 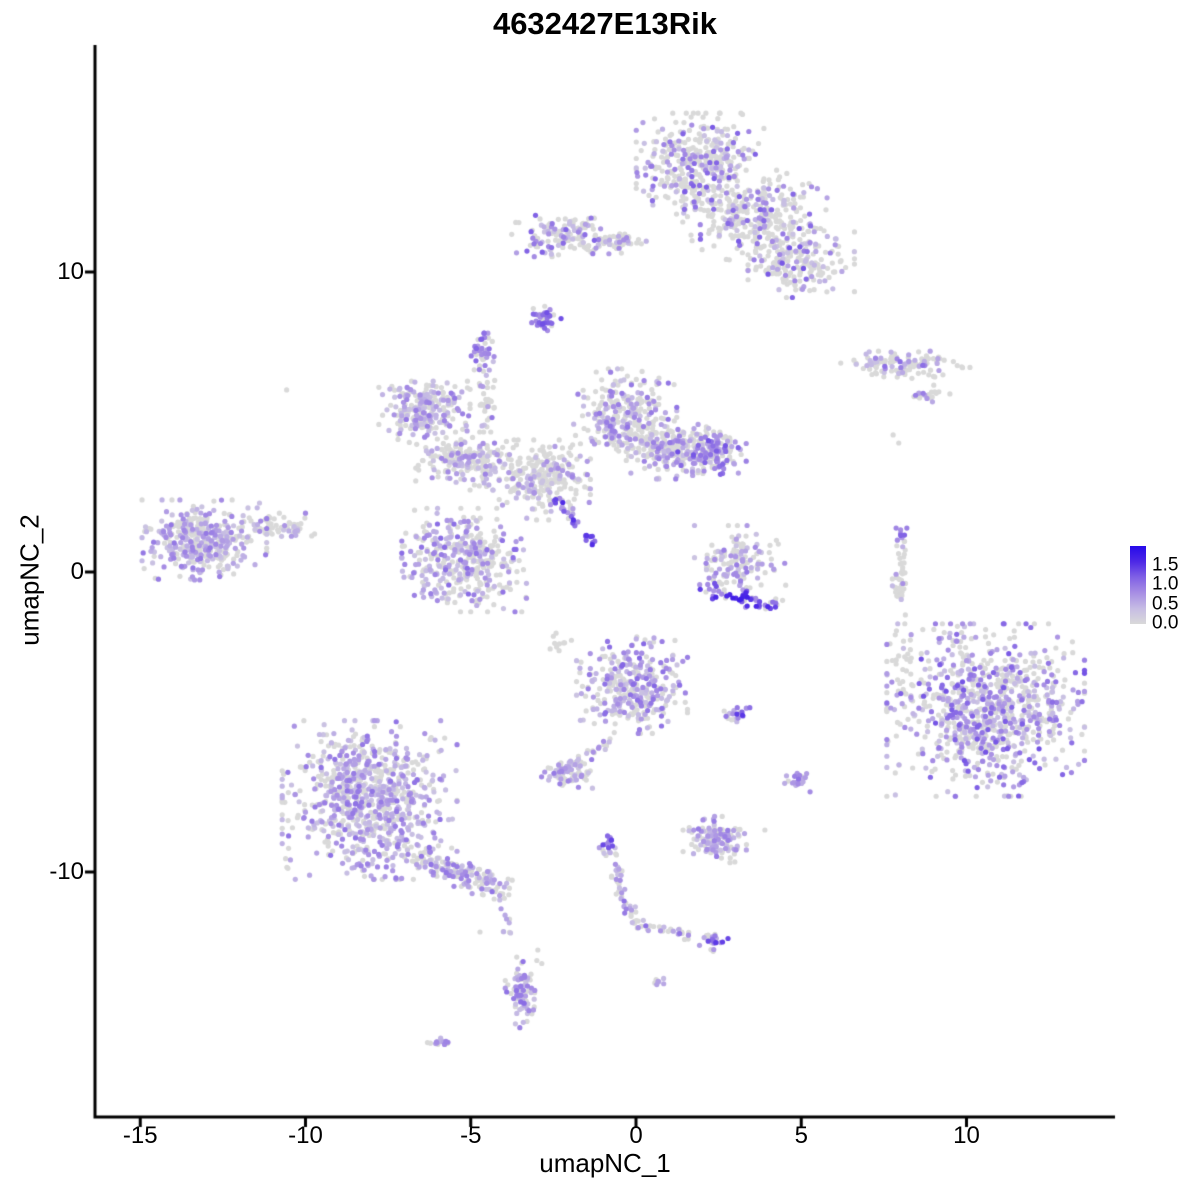 What do you see at coordinates (66, 871) in the screenshot?
I see `y-tick-label: -10` at bounding box center [66, 871].